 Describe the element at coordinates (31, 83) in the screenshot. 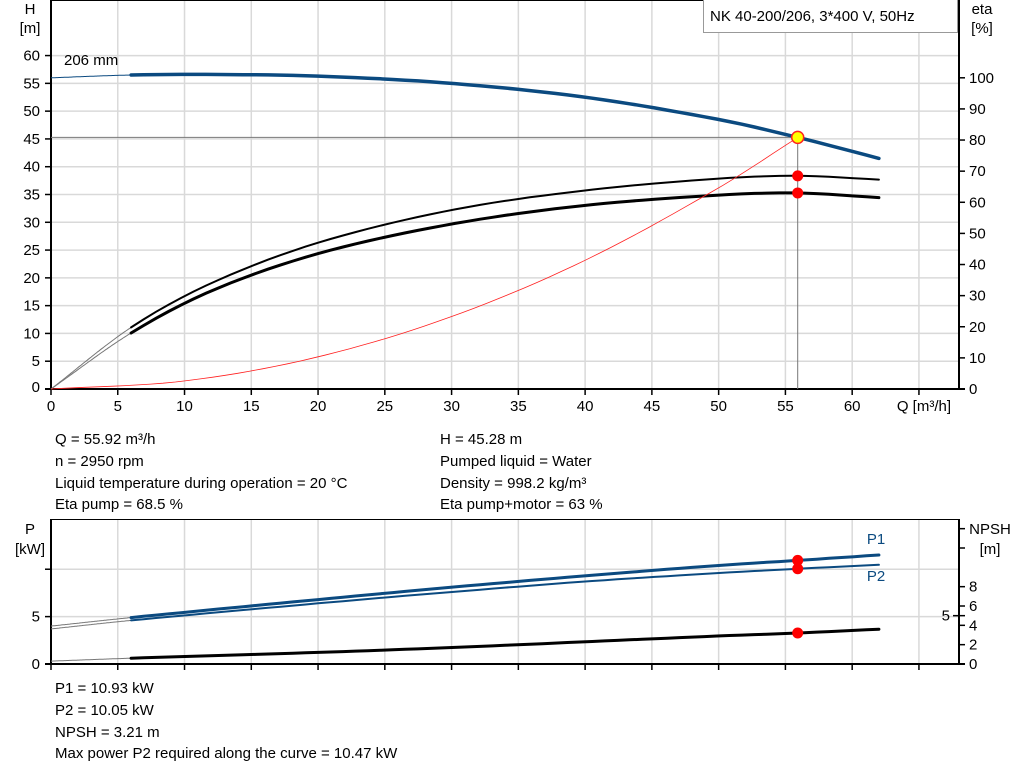

I see `h-tick-label: 55` at that location.